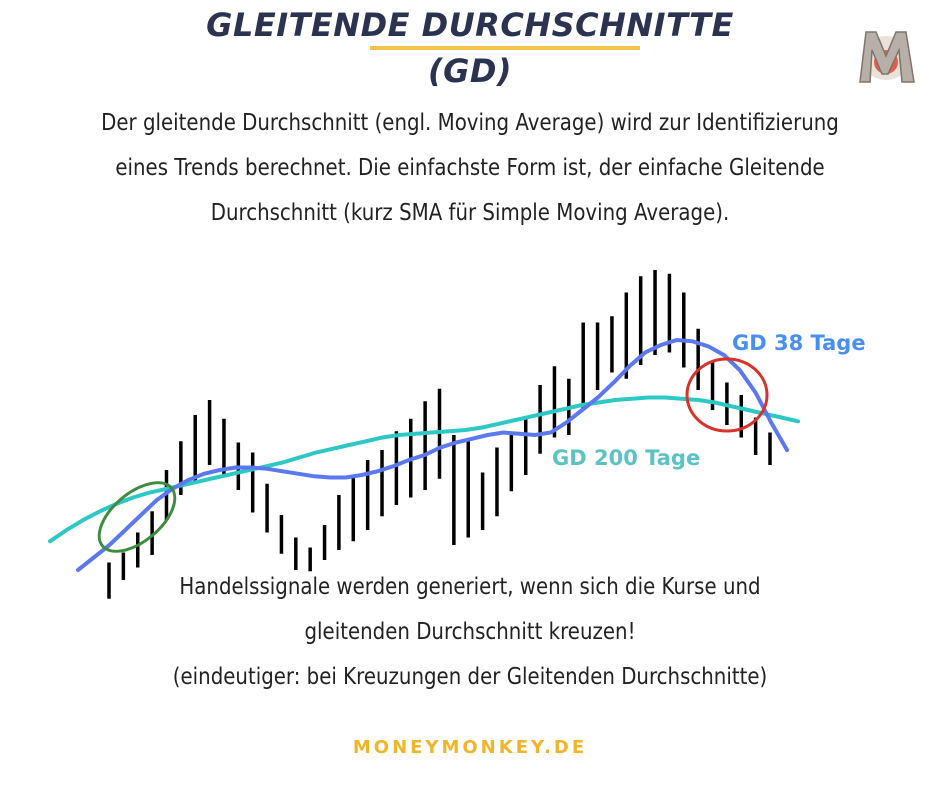  I want to click on signal-line2: gleitenden Durchschnitt kreuzen!, so click(470, 632).